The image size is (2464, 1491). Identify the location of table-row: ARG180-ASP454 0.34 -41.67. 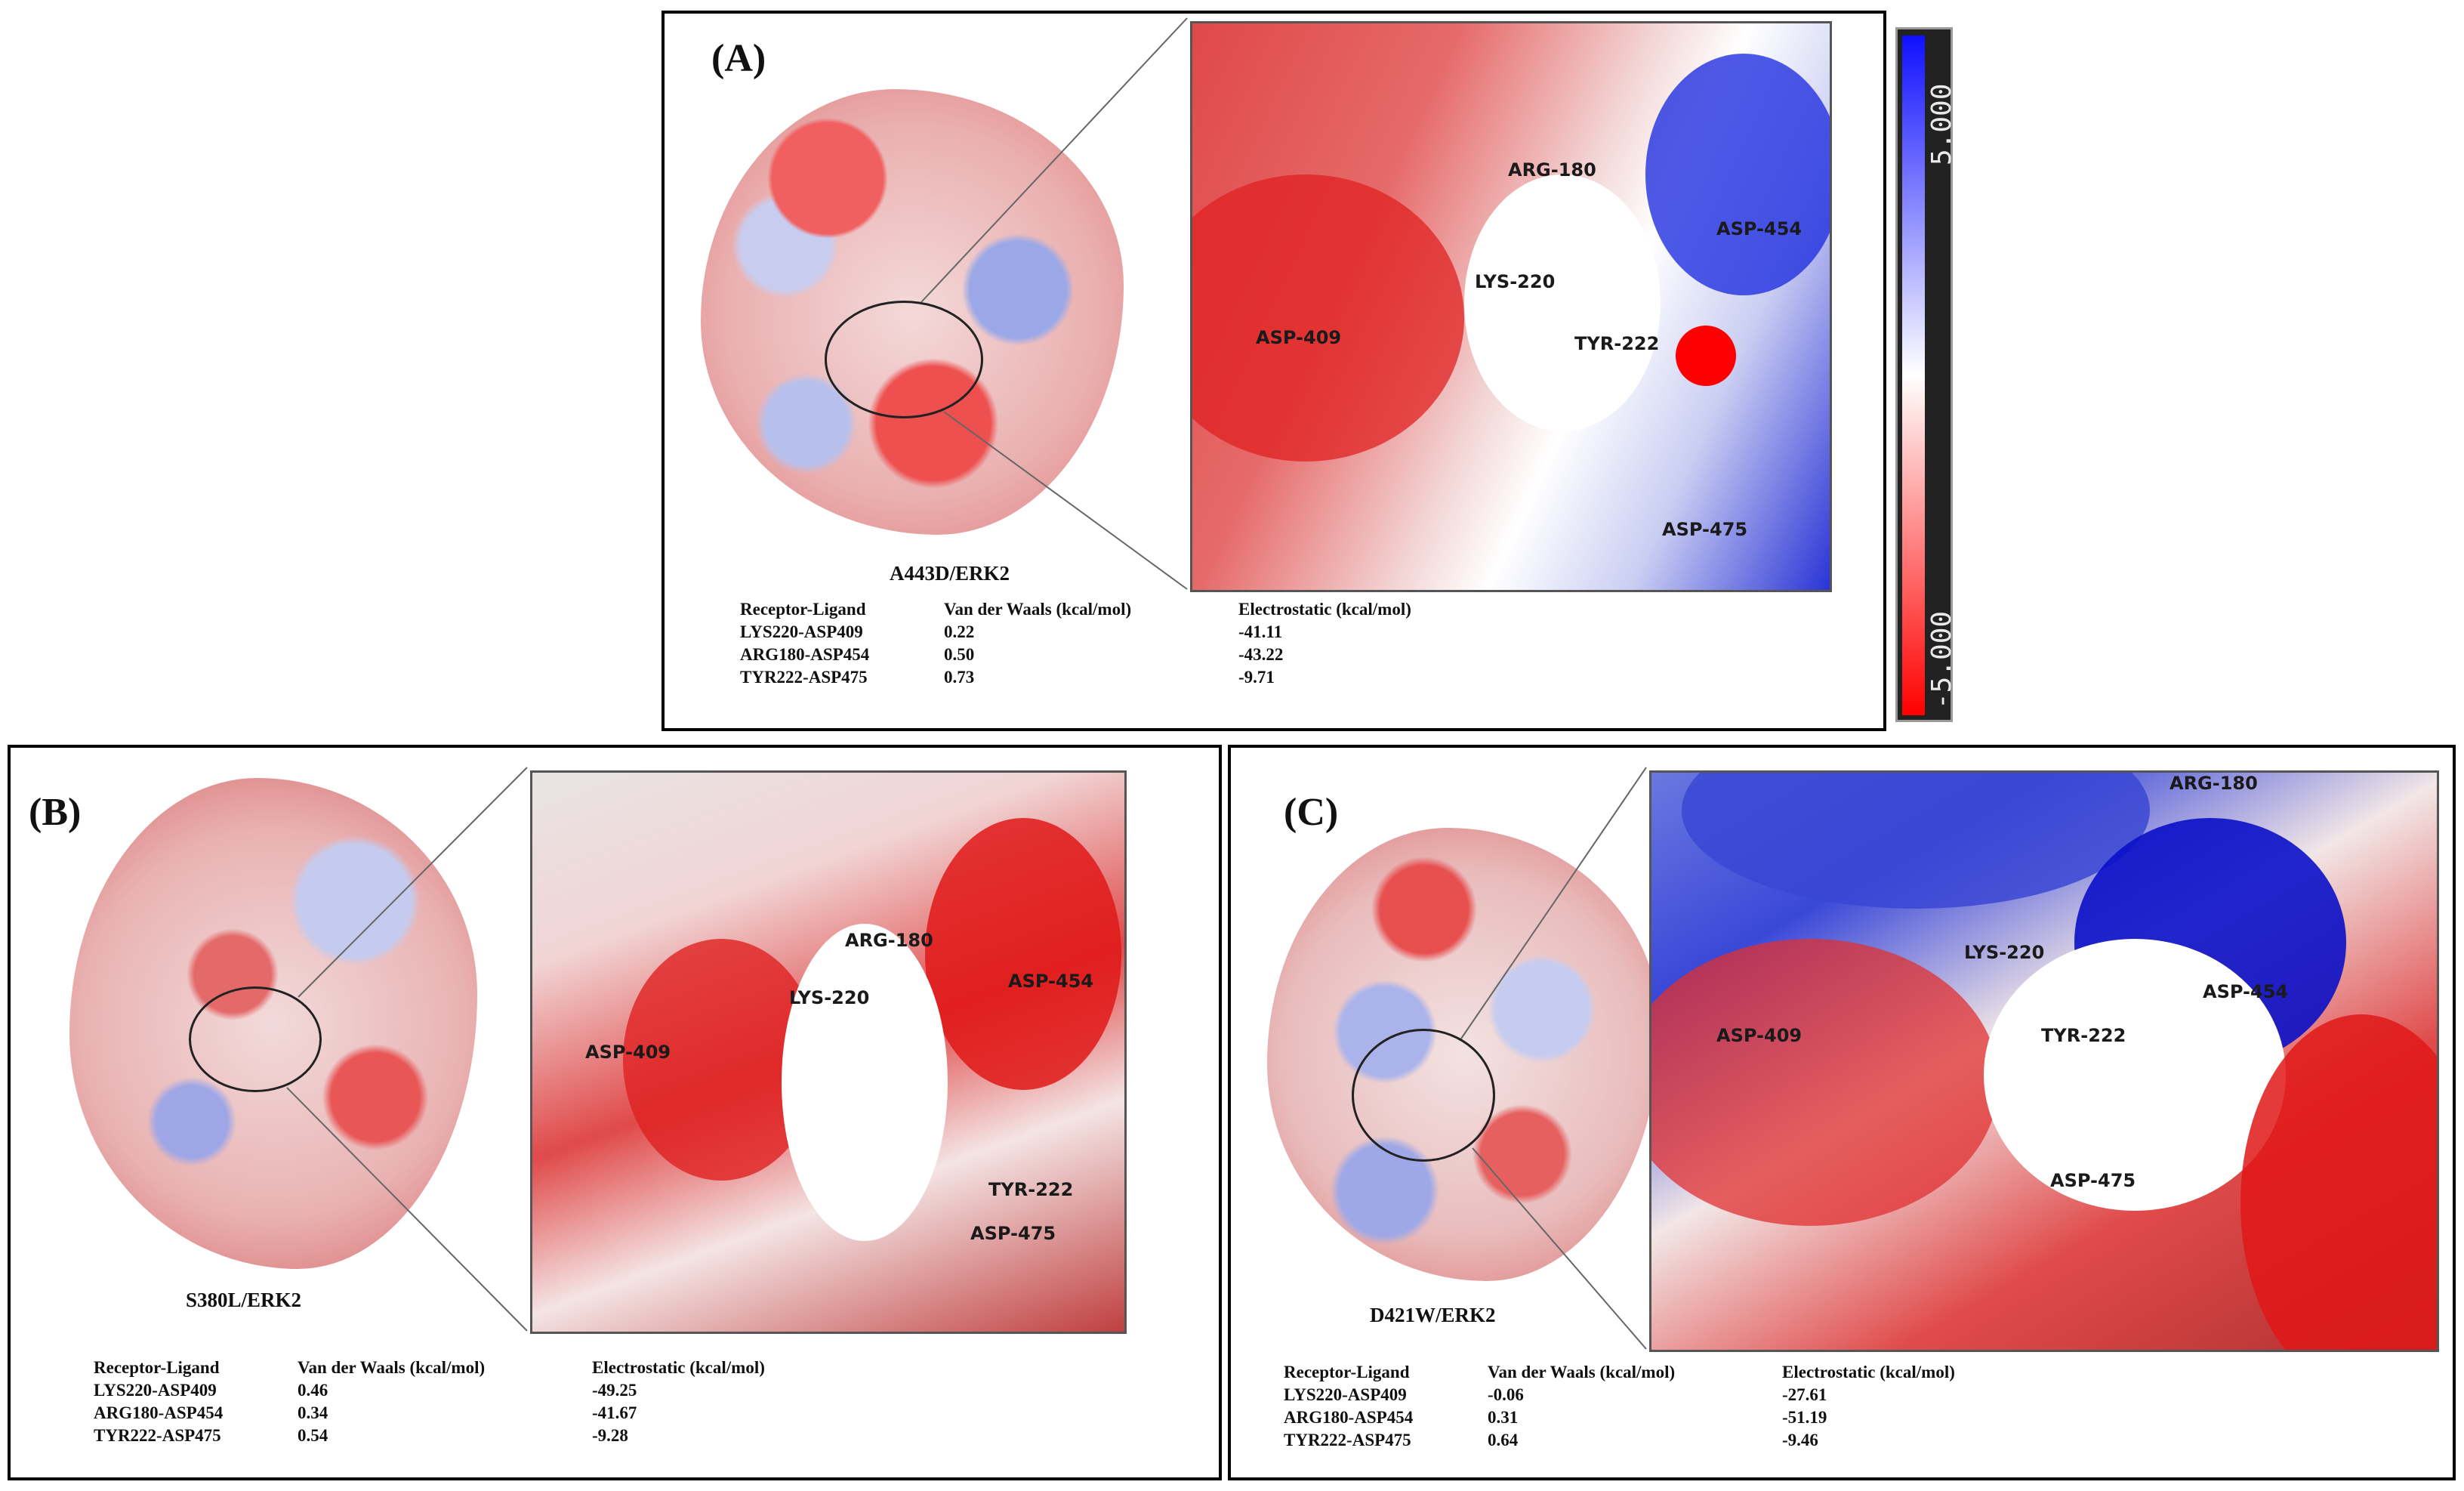
(429, 1414).